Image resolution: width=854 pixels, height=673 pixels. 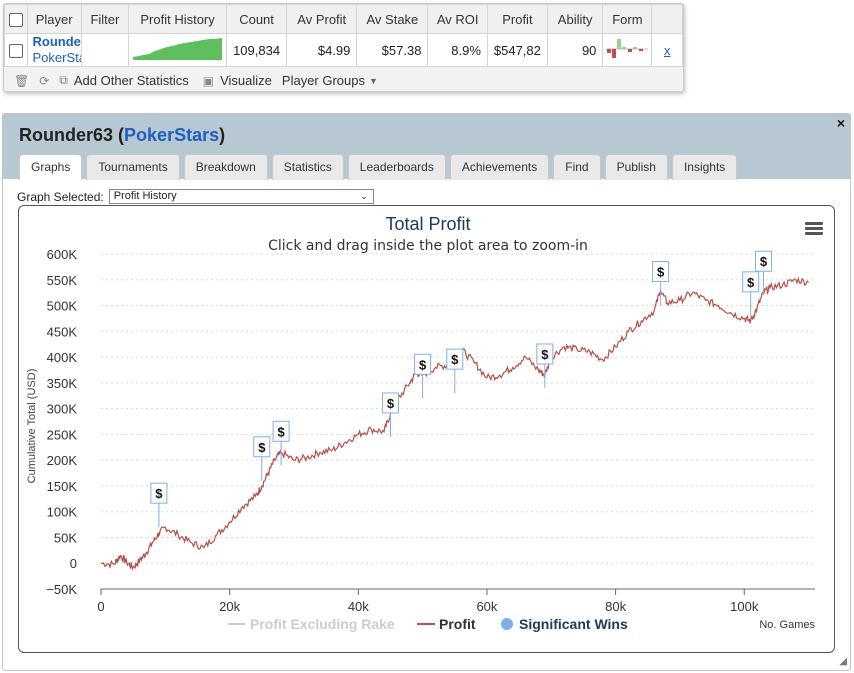 What do you see at coordinates (517, 19) in the screenshot?
I see `col-header-profit: Profit` at bounding box center [517, 19].